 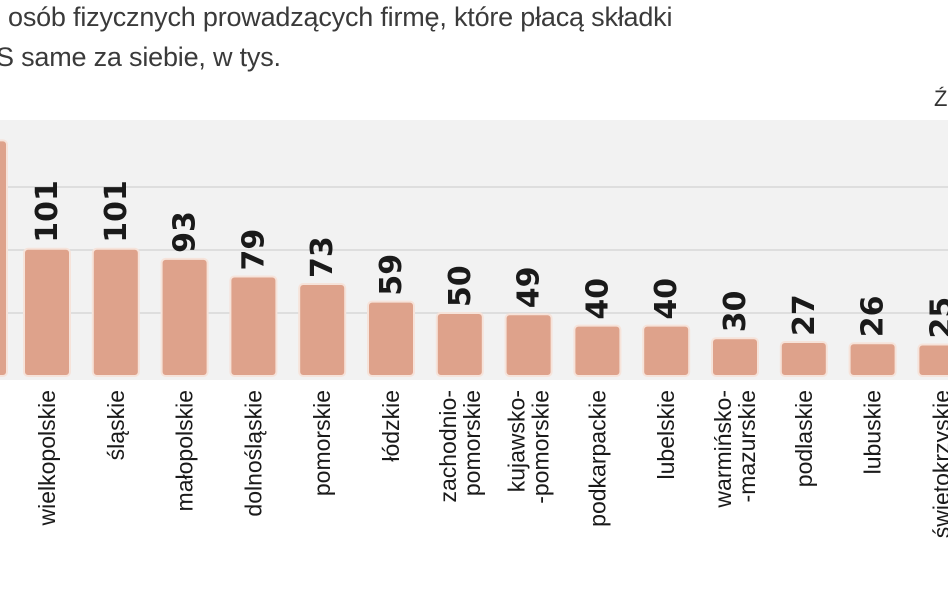 I want to click on category-label: śląskie, so click(x=116, y=425).